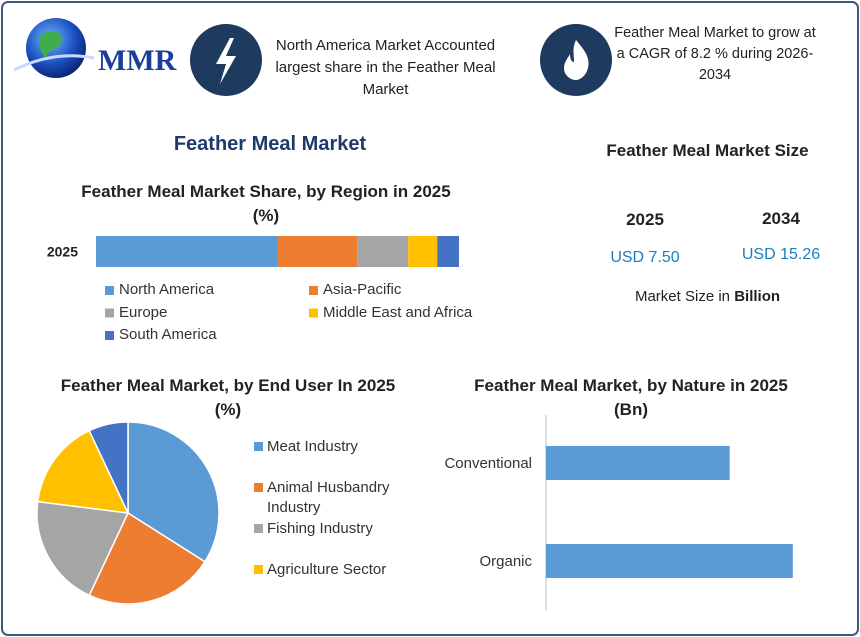 This screenshot has width=860, height=637. Describe the element at coordinates (781, 218) in the screenshot. I see `size-year: 2034` at that location.